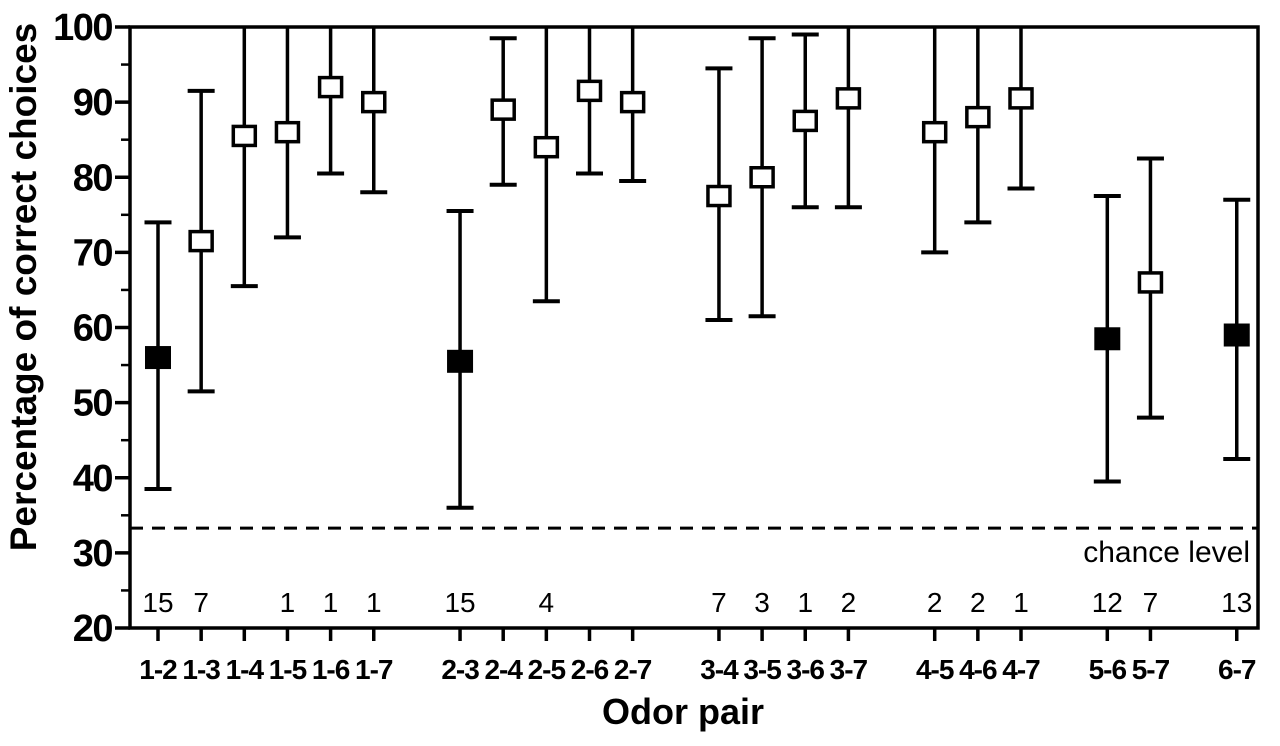 This screenshot has height=746, width=1280. I want to click on x-tick-label: 6-7, so click(1237, 669).